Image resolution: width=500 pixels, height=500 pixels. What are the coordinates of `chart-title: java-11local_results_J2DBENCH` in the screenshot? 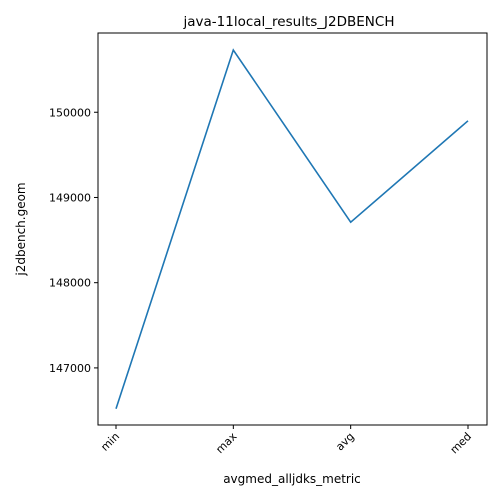 It's located at (289, 22).